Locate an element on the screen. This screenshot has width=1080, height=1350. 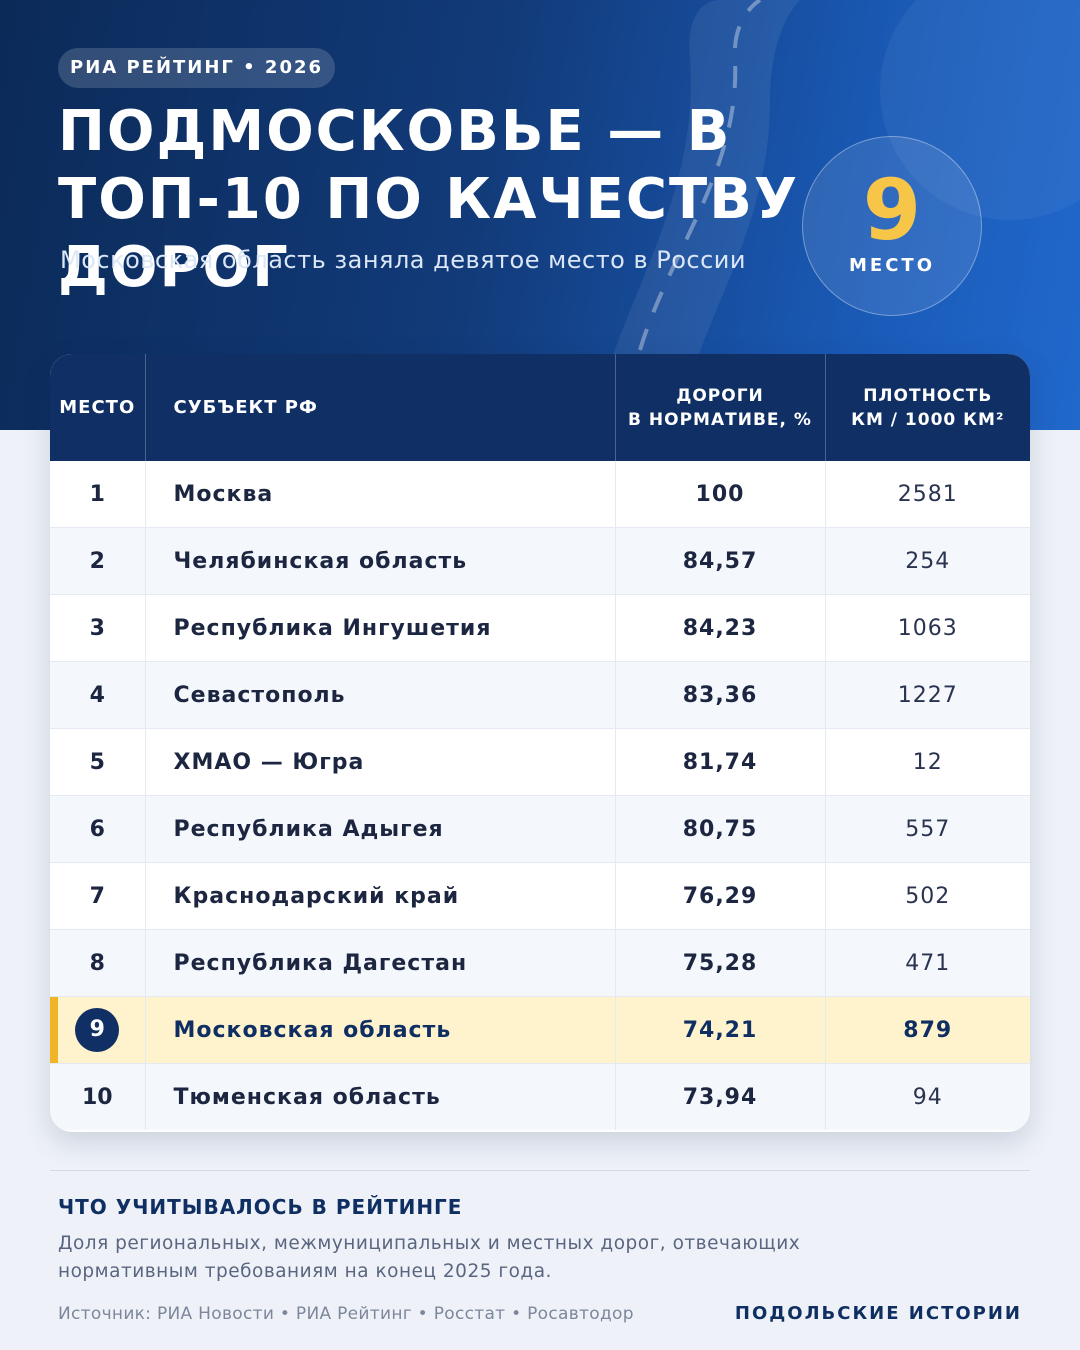
density-cell: 1063 is located at coordinates (927, 628).